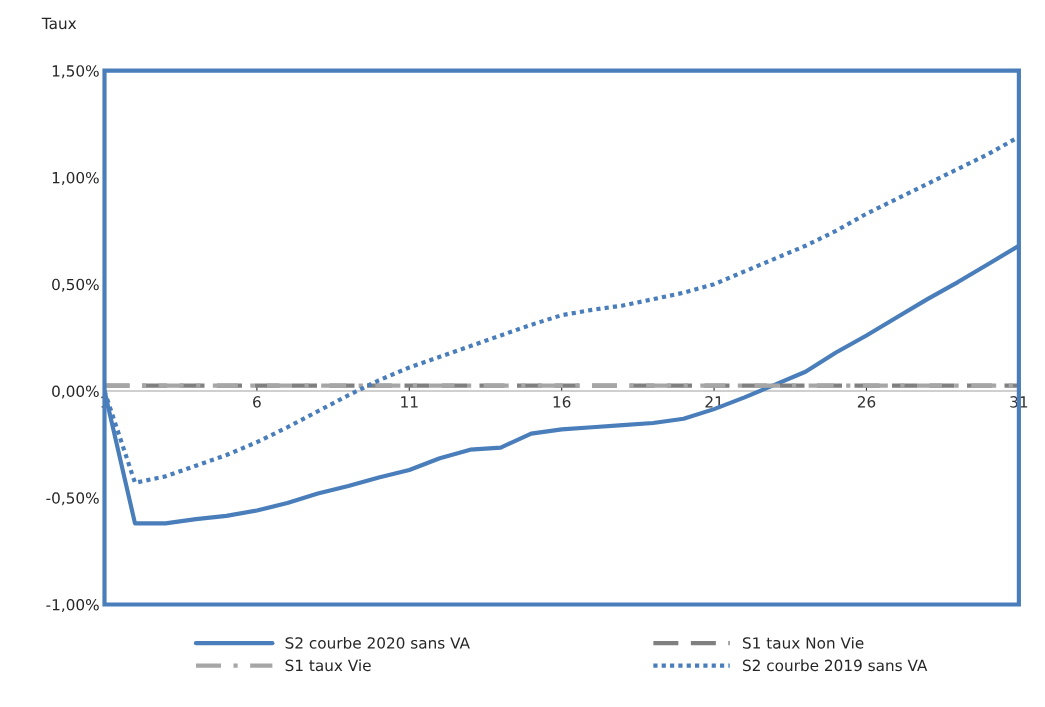  I want to click on x-tick-label: 11, so click(409, 402).